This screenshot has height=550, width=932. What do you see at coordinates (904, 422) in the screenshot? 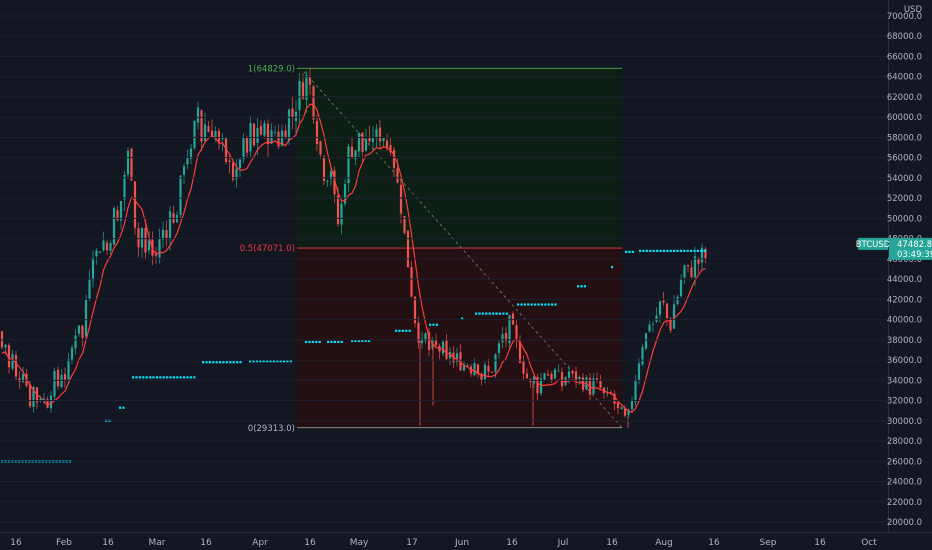
I see `price-tick-label: 30000.0` at bounding box center [904, 422].